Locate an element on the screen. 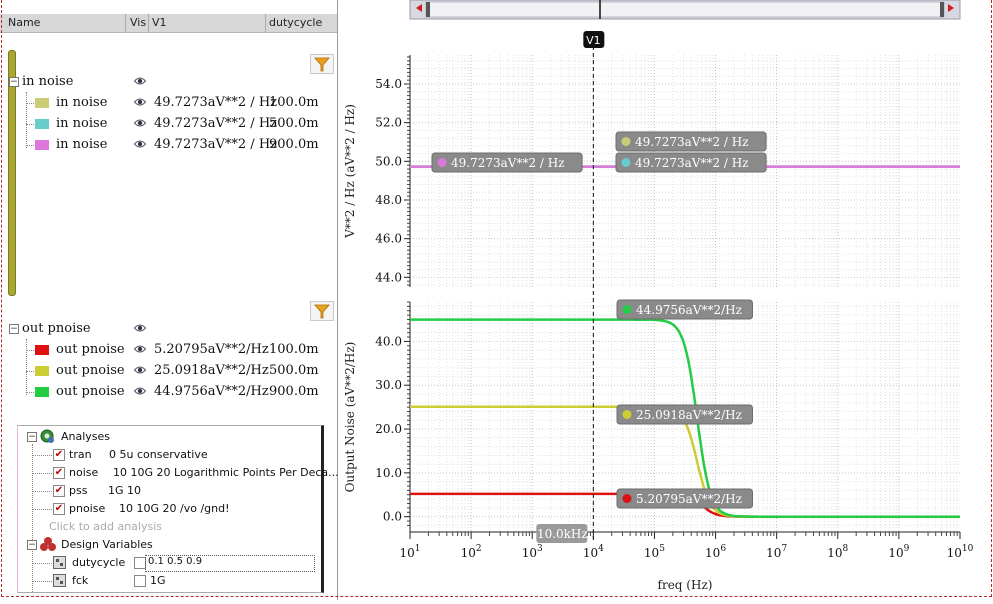  x-tick-label: 10⁹ is located at coordinates (898, 552).